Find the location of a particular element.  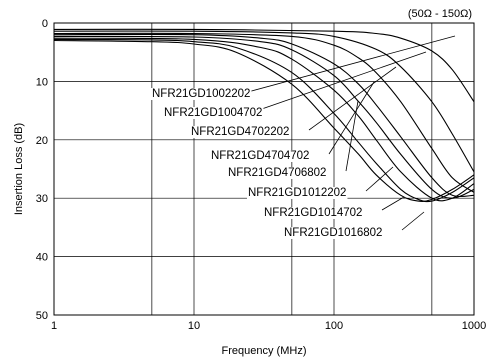

y-tick-label: 0 is located at coordinates (45, 24).